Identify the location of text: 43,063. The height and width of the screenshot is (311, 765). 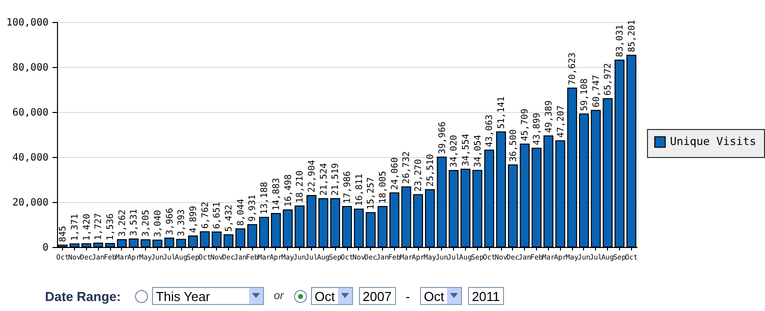
(490, 131).